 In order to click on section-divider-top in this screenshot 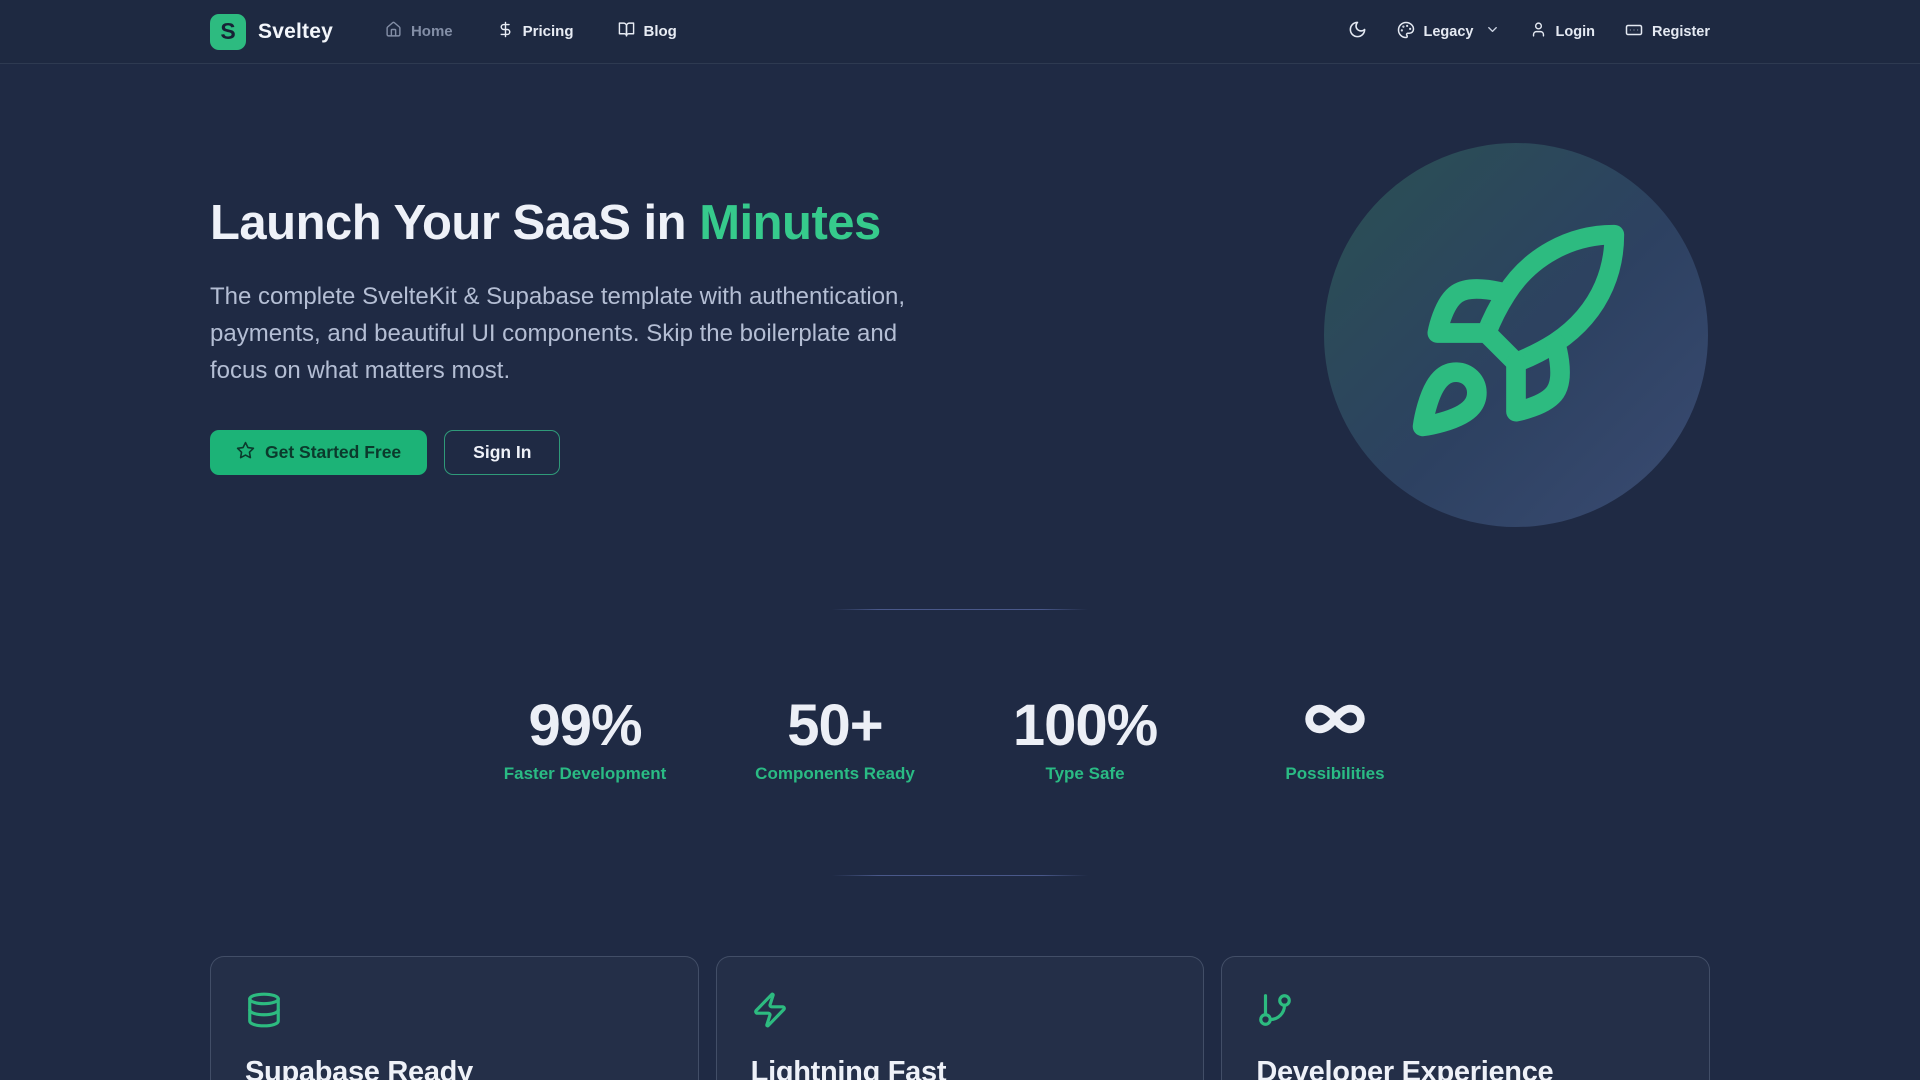, I will do `click(960, 609)`.